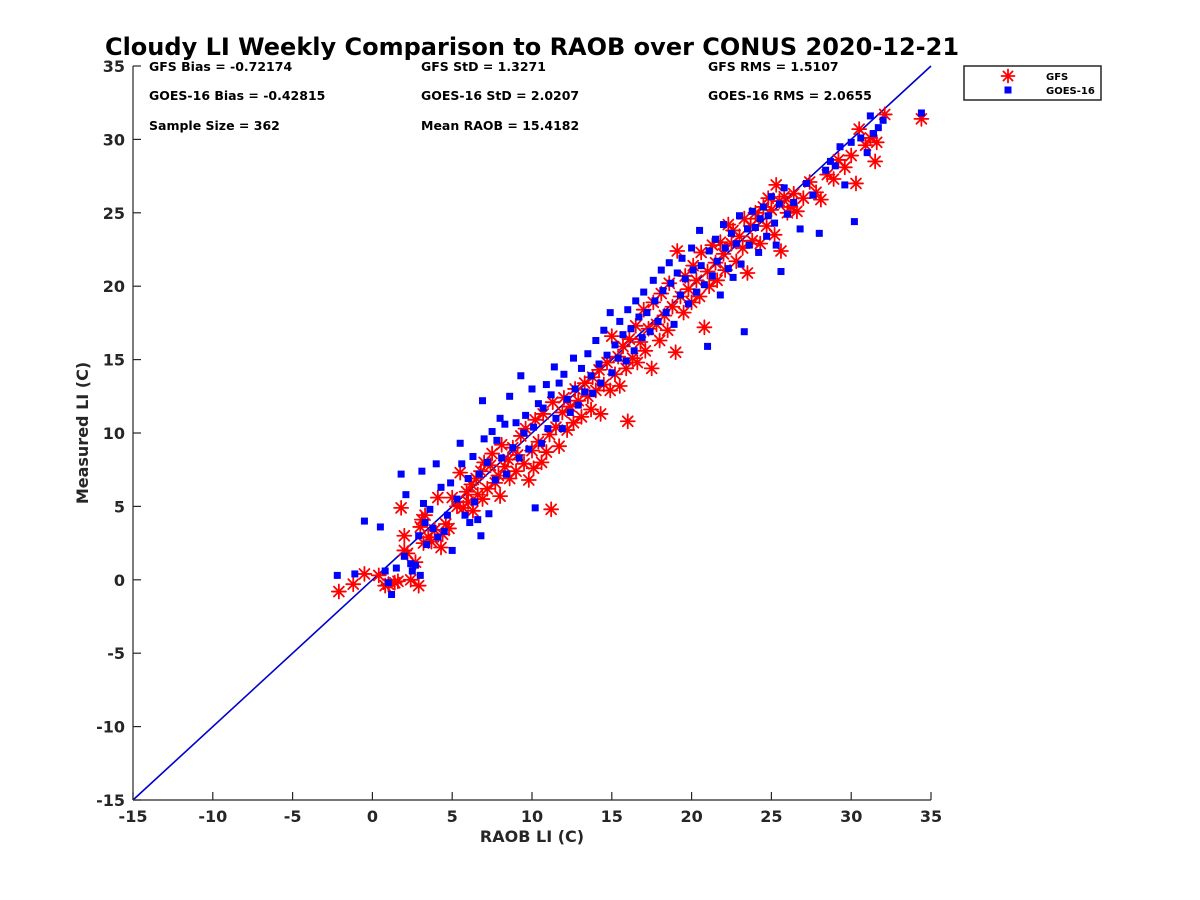 This screenshot has width=1200, height=900. I want to click on y-tick-label: 10, so click(114, 433).